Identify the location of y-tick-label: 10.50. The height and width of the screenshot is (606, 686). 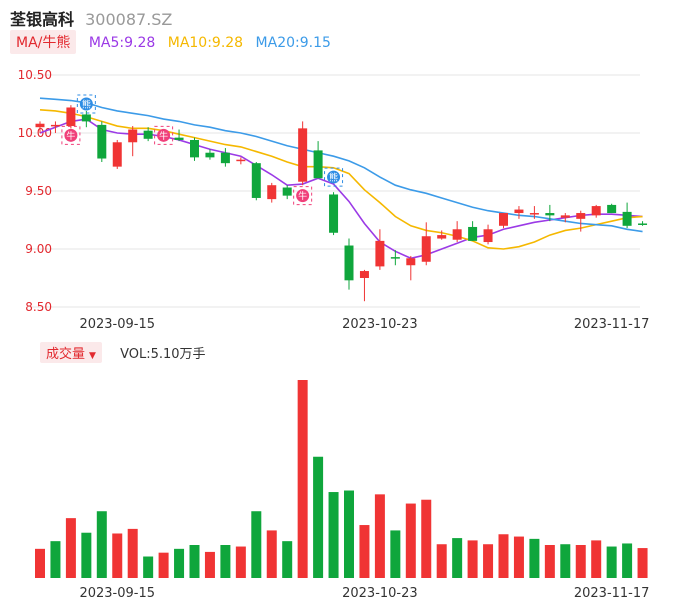
(35, 75).